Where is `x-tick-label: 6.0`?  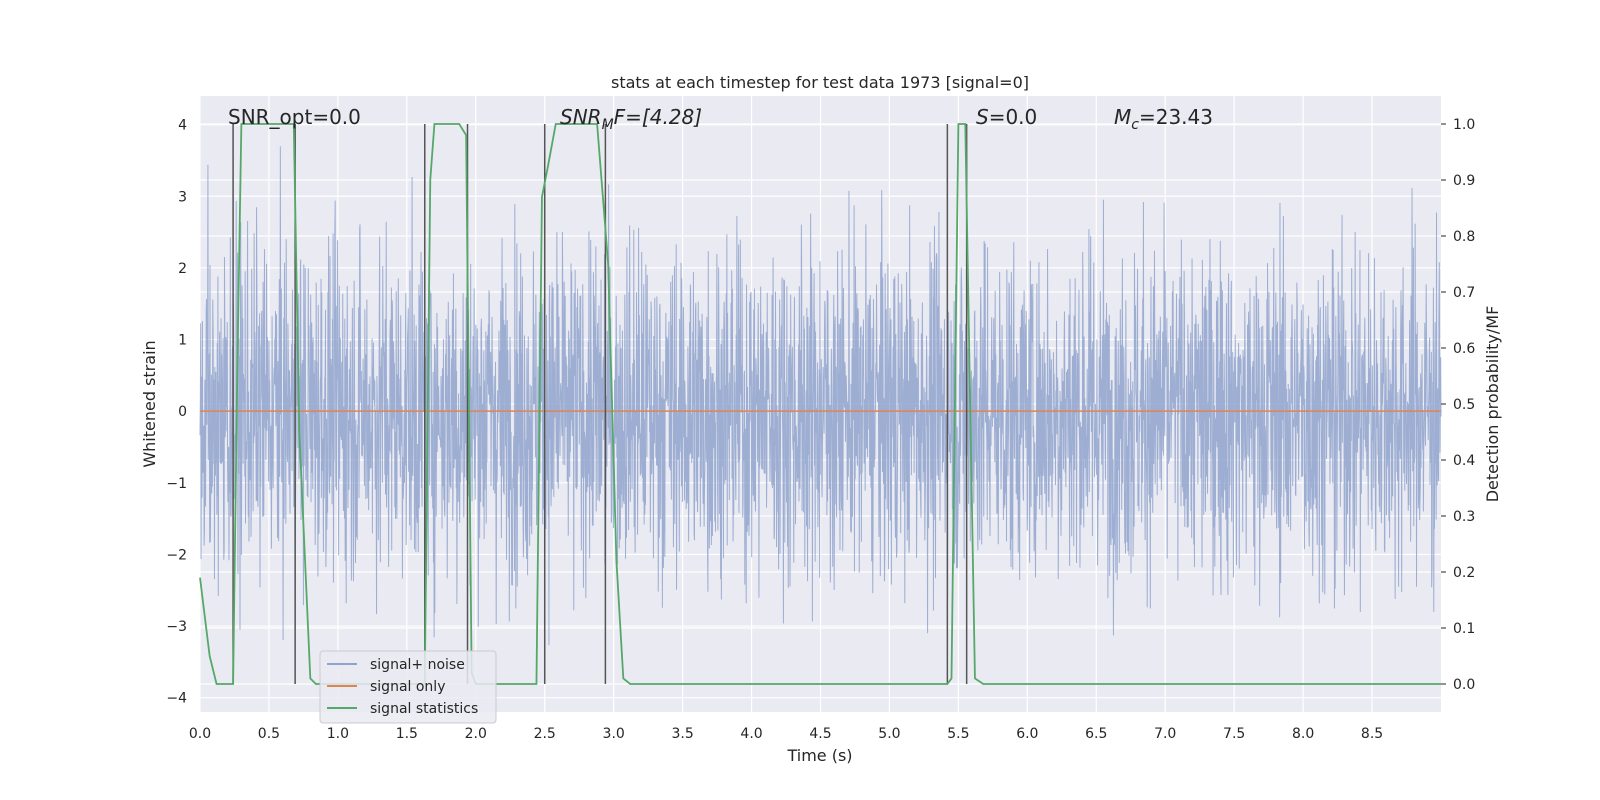 x-tick-label: 6.0 is located at coordinates (1027, 734).